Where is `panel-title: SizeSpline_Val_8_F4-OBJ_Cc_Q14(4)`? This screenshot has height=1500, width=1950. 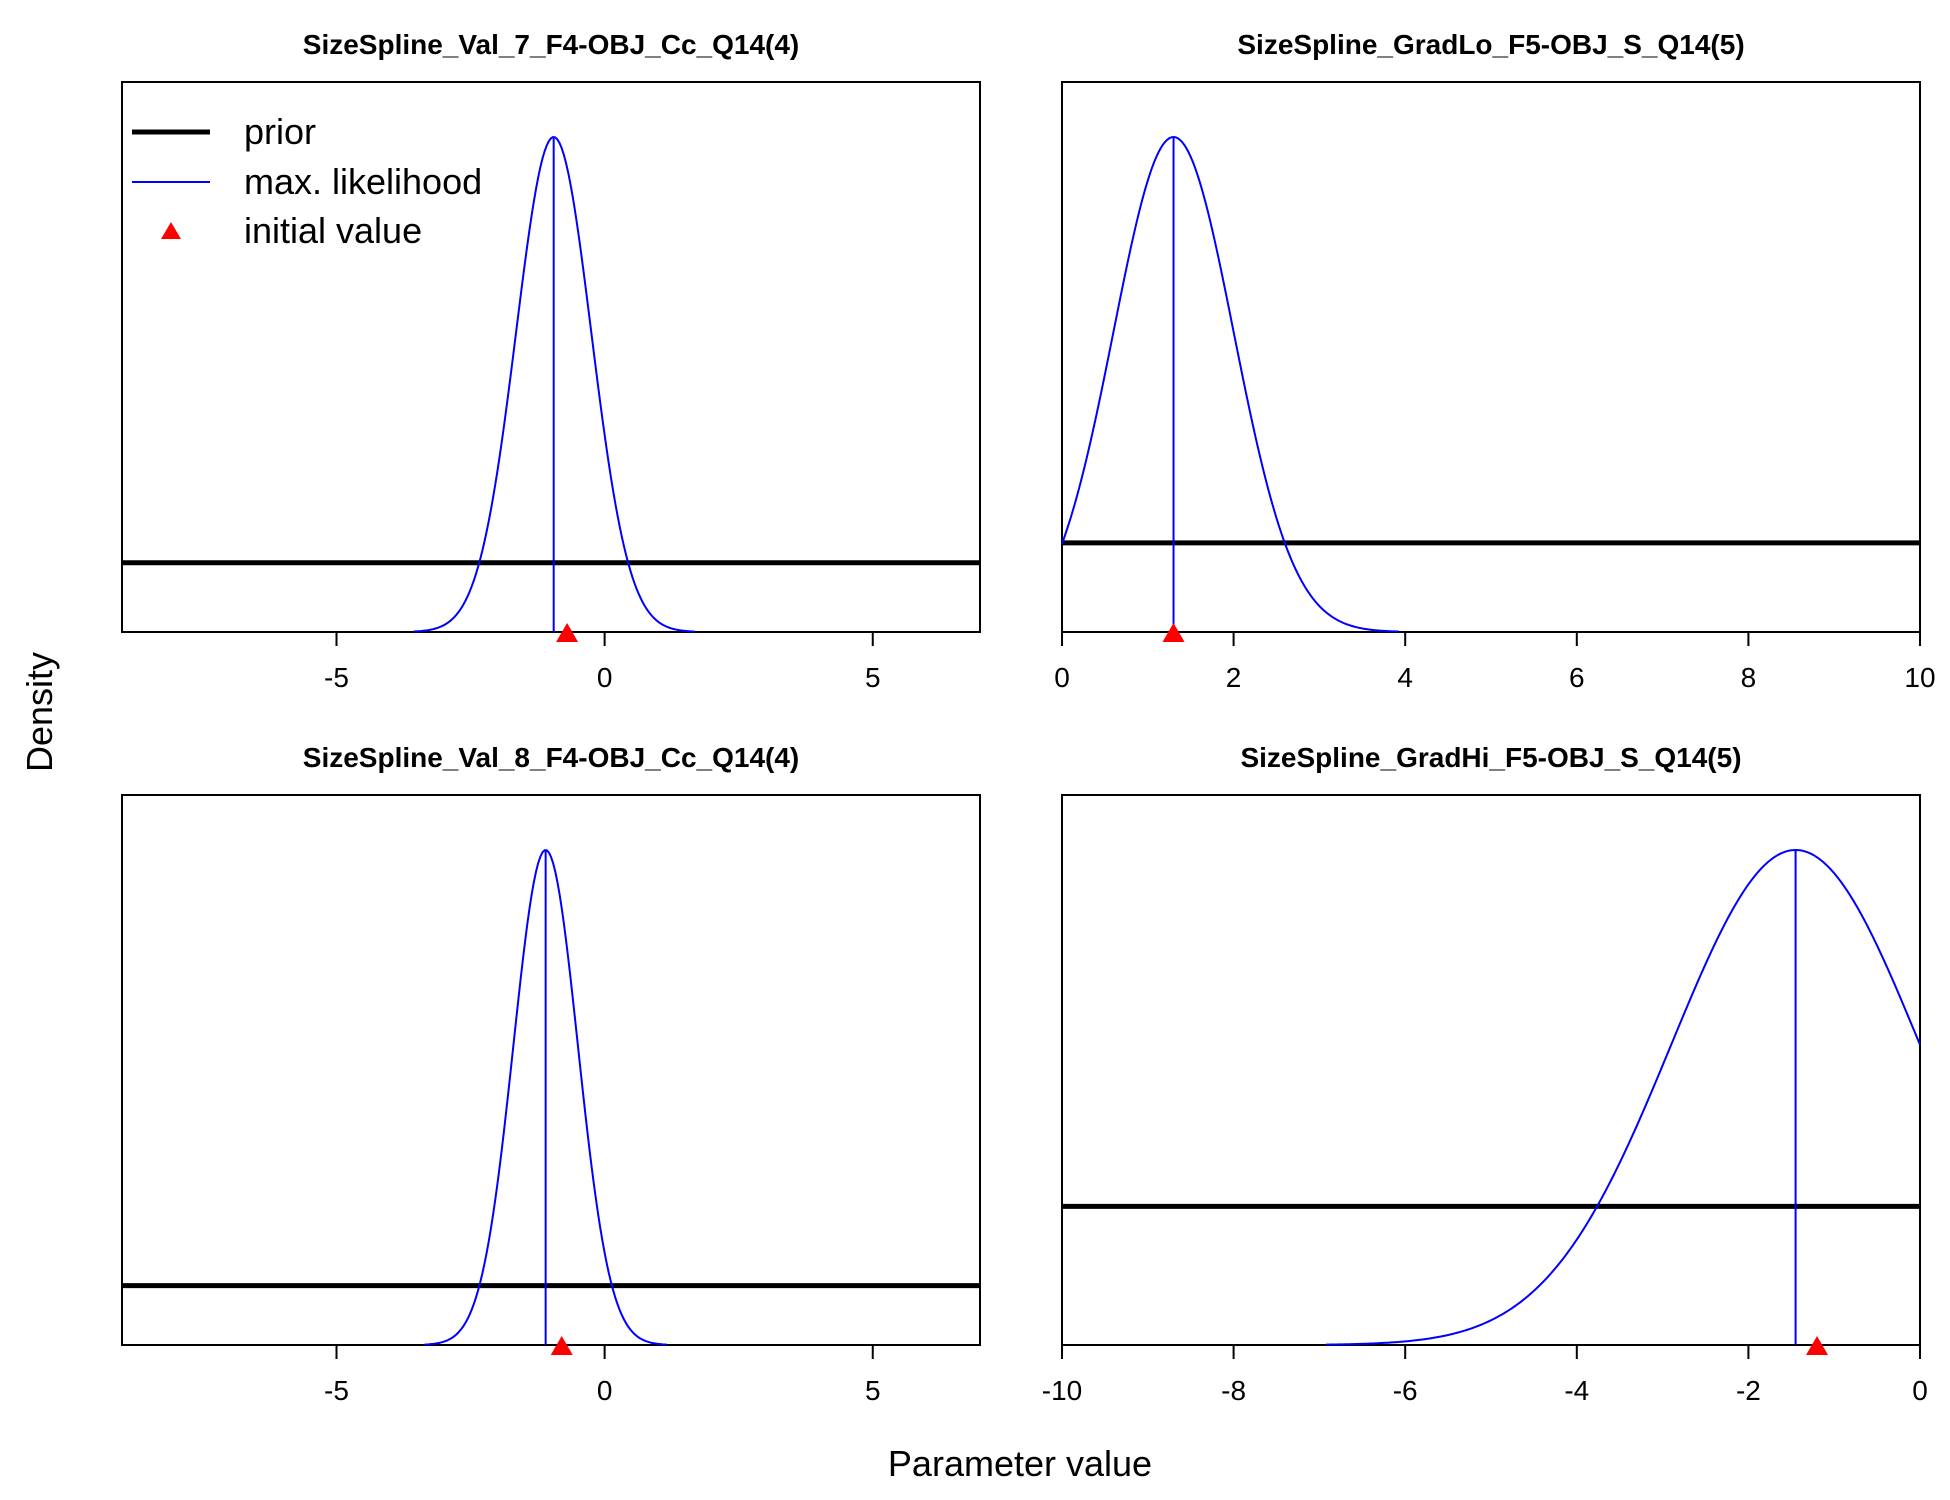 panel-title: SizeSpline_Val_8_F4-OBJ_Cc_Q14(4) is located at coordinates (551, 757).